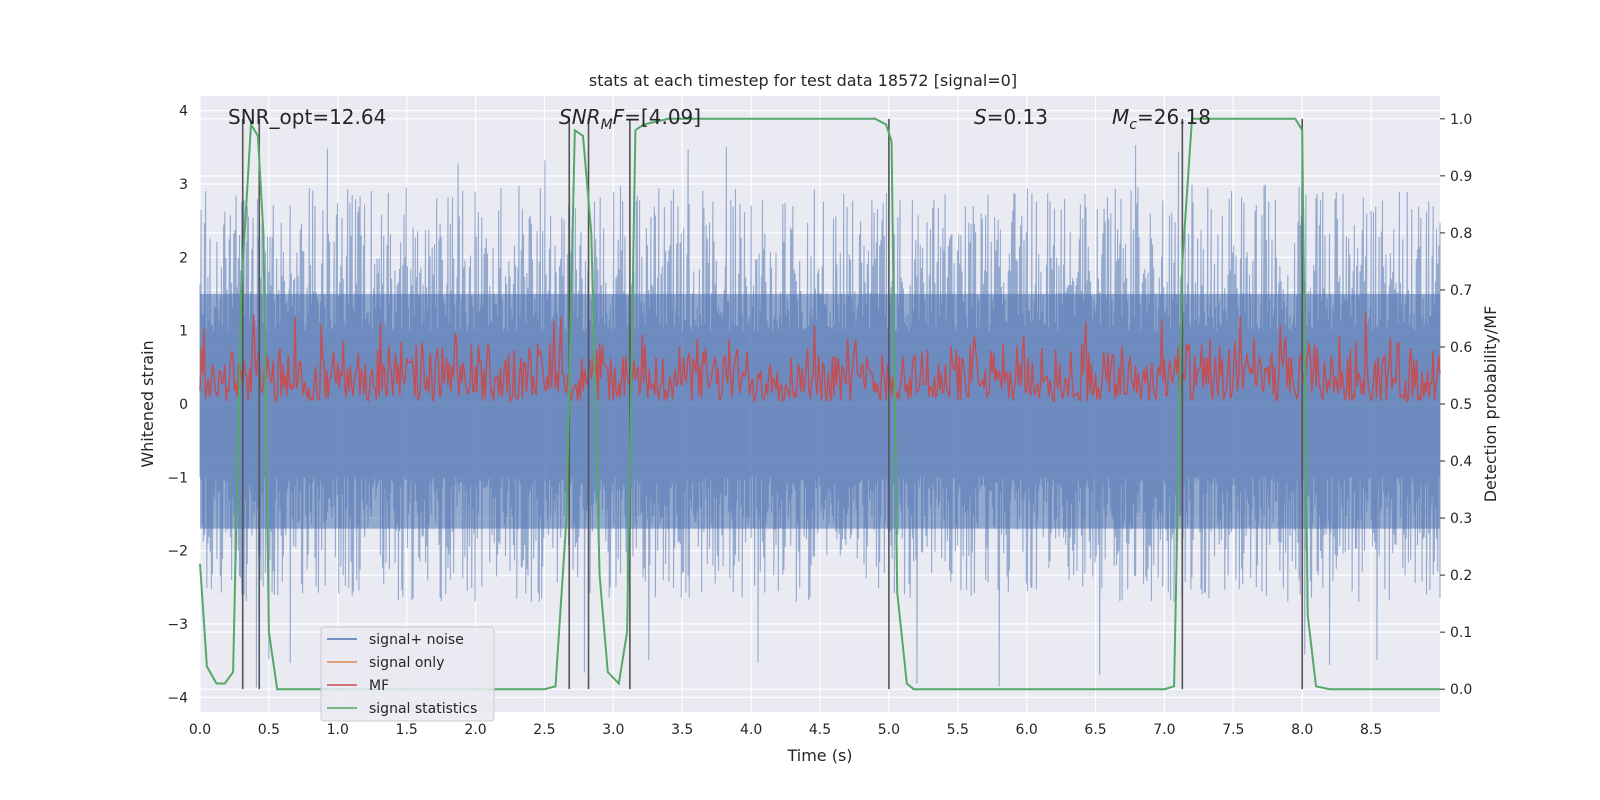 The height and width of the screenshot is (800, 1600). Describe the element at coordinates (1164, 730) in the screenshot. I see `x-tick-label: 7.0` at that location.